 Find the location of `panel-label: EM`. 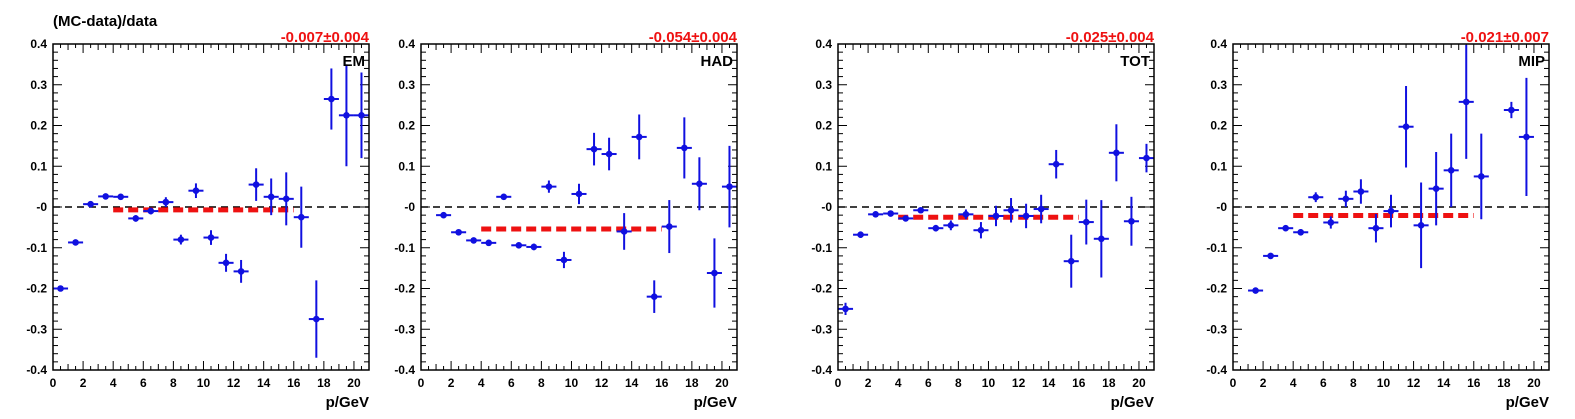

panel-label: EM is located at coordinates (354, 61).